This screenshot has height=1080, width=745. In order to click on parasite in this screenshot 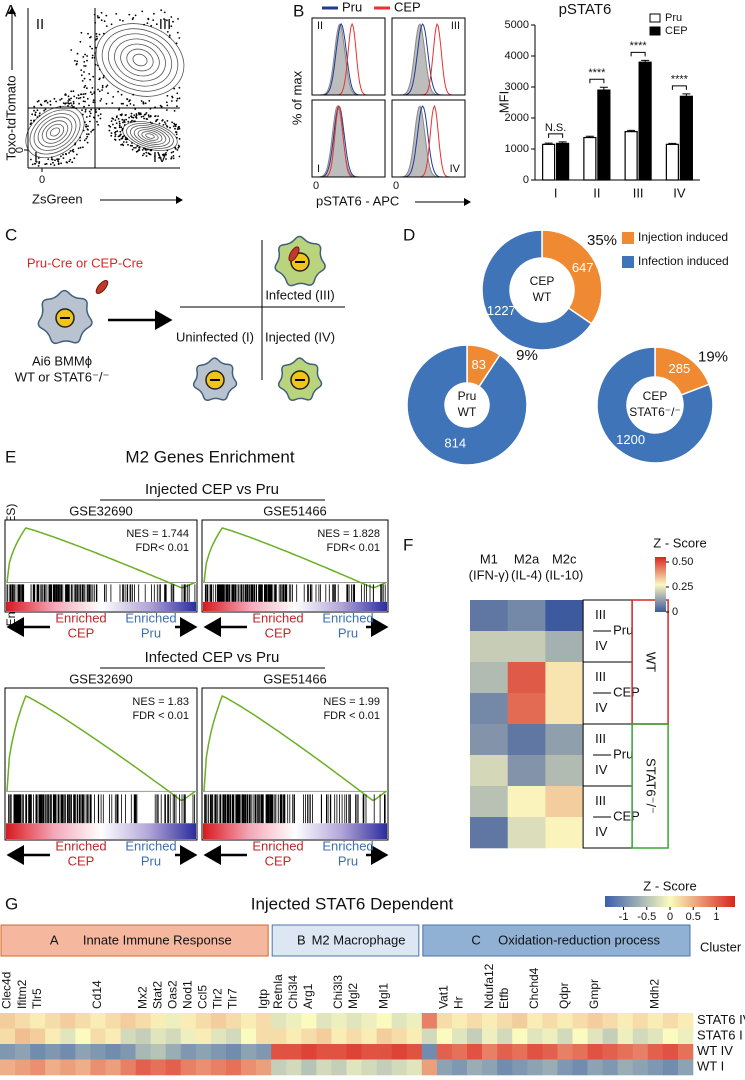, I will do `click(102, 287)`.